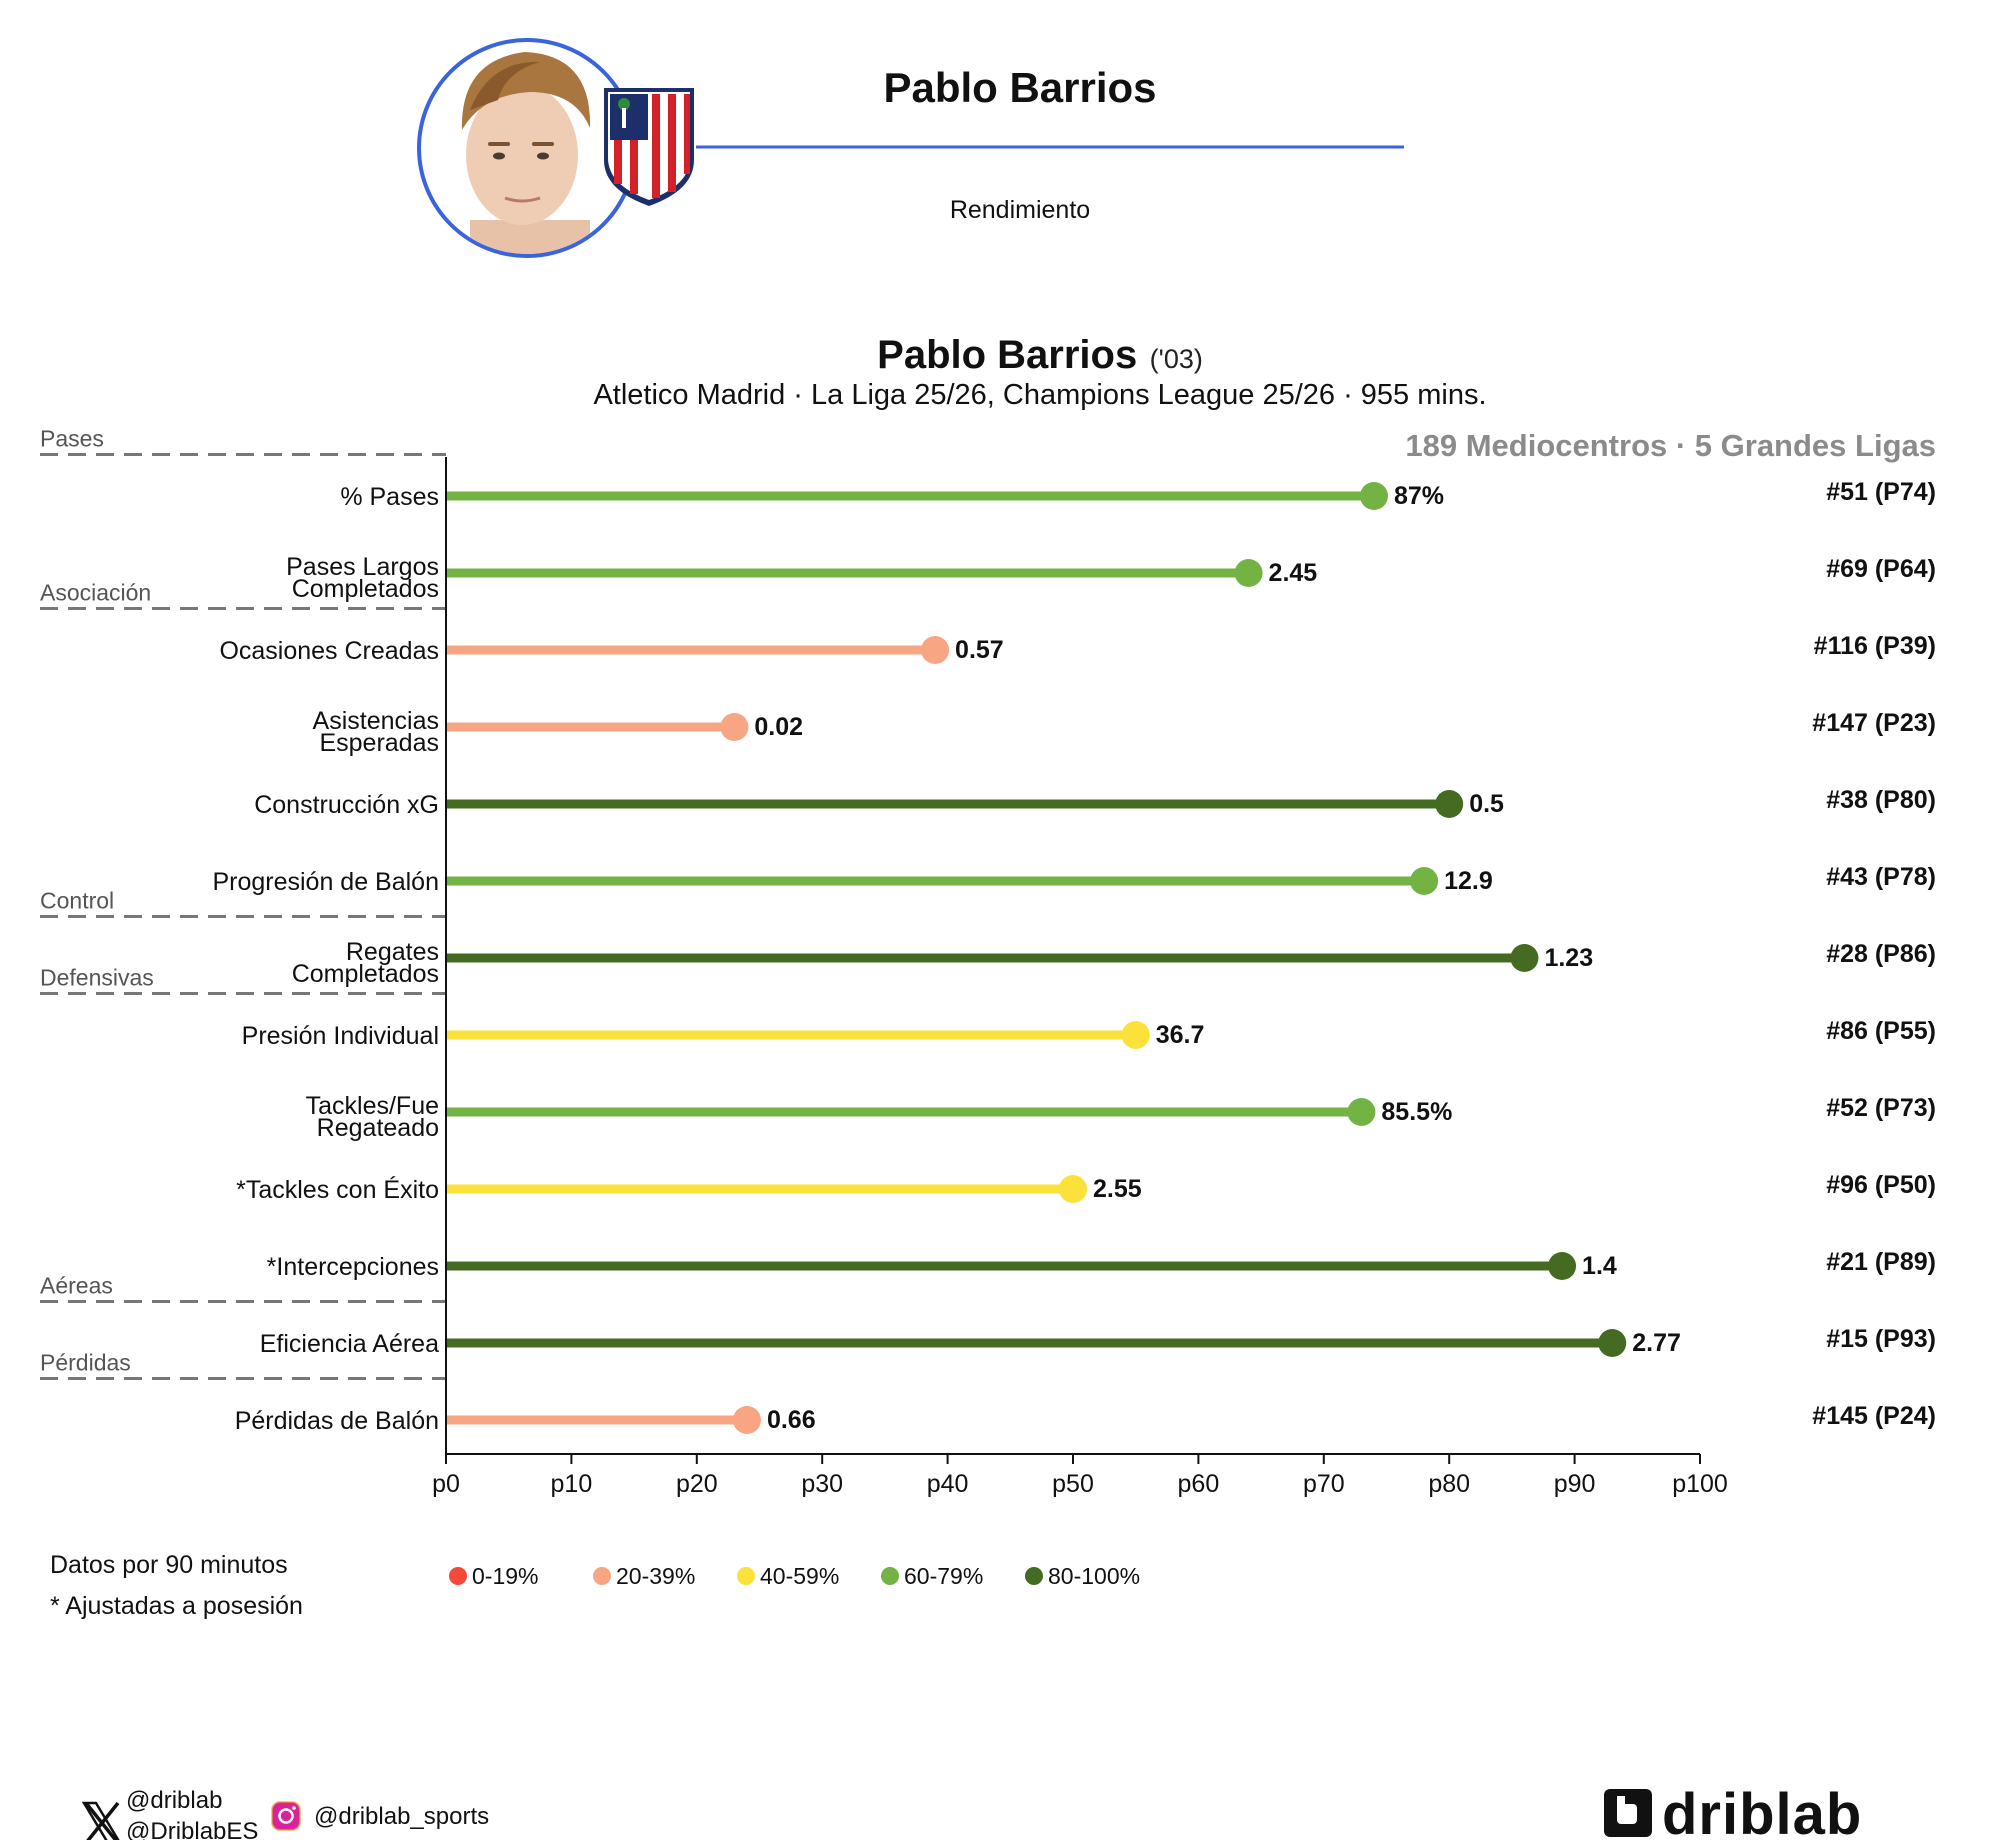  Describe the element at coordinates (1881, 569) in the screenshot. I see `metric-rank-label: #69 (P64)` at that location.